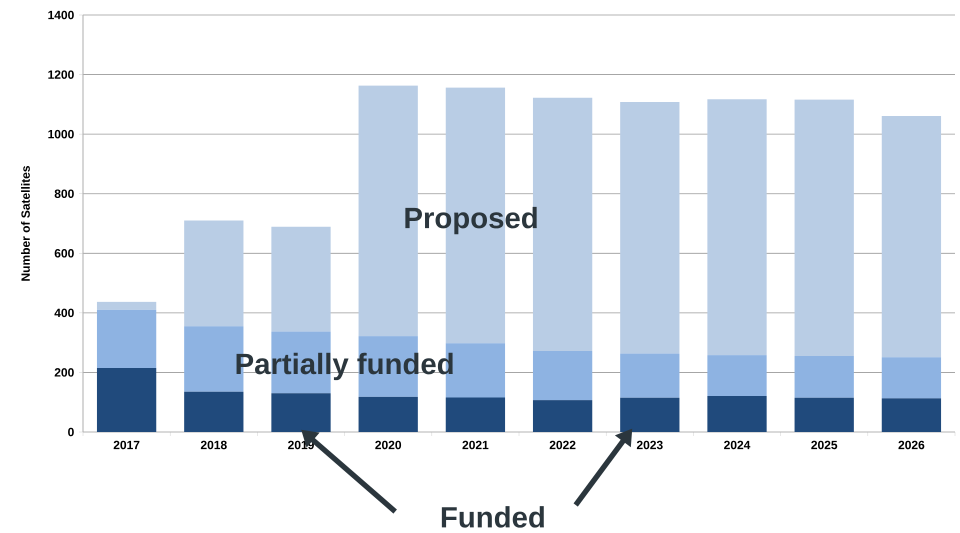 The width and height of the screenshot is (960, 533). Describe the element at coordinates (475, 445) in the screenshot. I see `x-tick-label: 2021` at that location.